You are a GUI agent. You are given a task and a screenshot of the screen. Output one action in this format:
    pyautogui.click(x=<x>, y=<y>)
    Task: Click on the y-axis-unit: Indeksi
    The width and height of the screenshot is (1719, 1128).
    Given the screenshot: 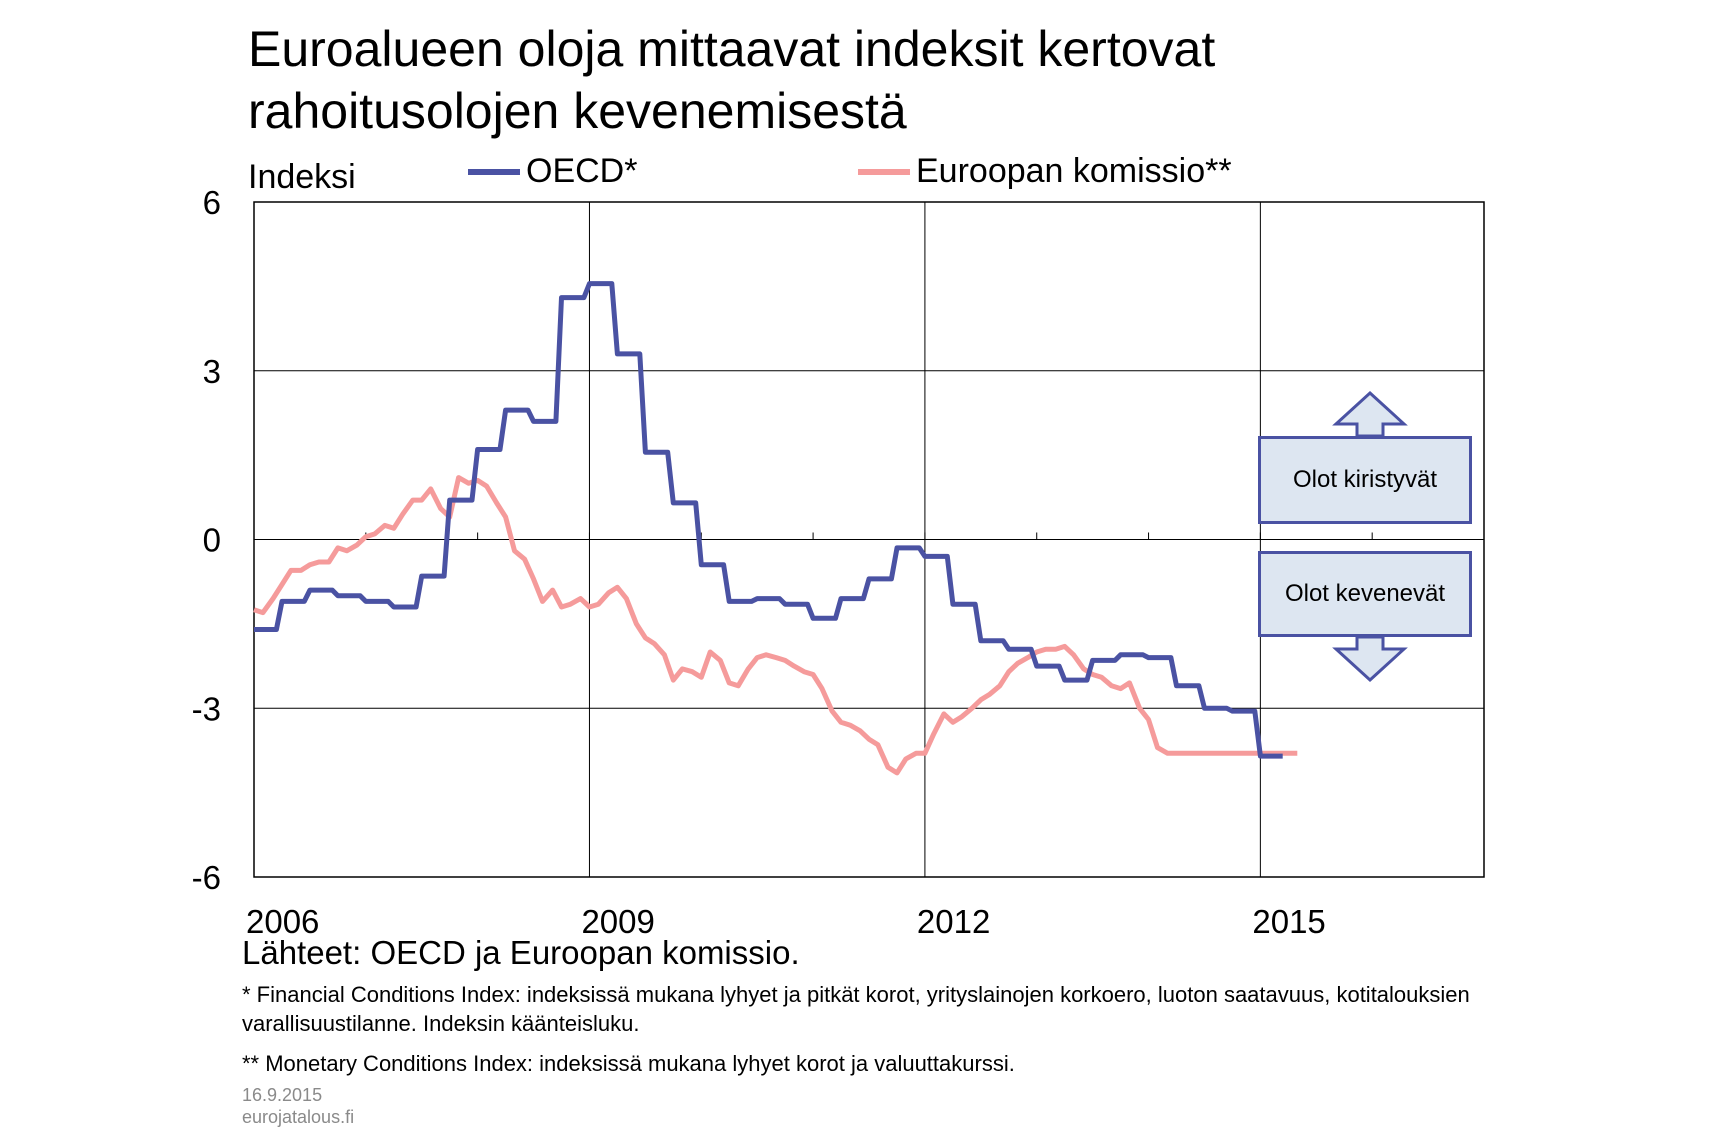 What is the action you would take?
    pyautogui.click(x=302, y=177)
    